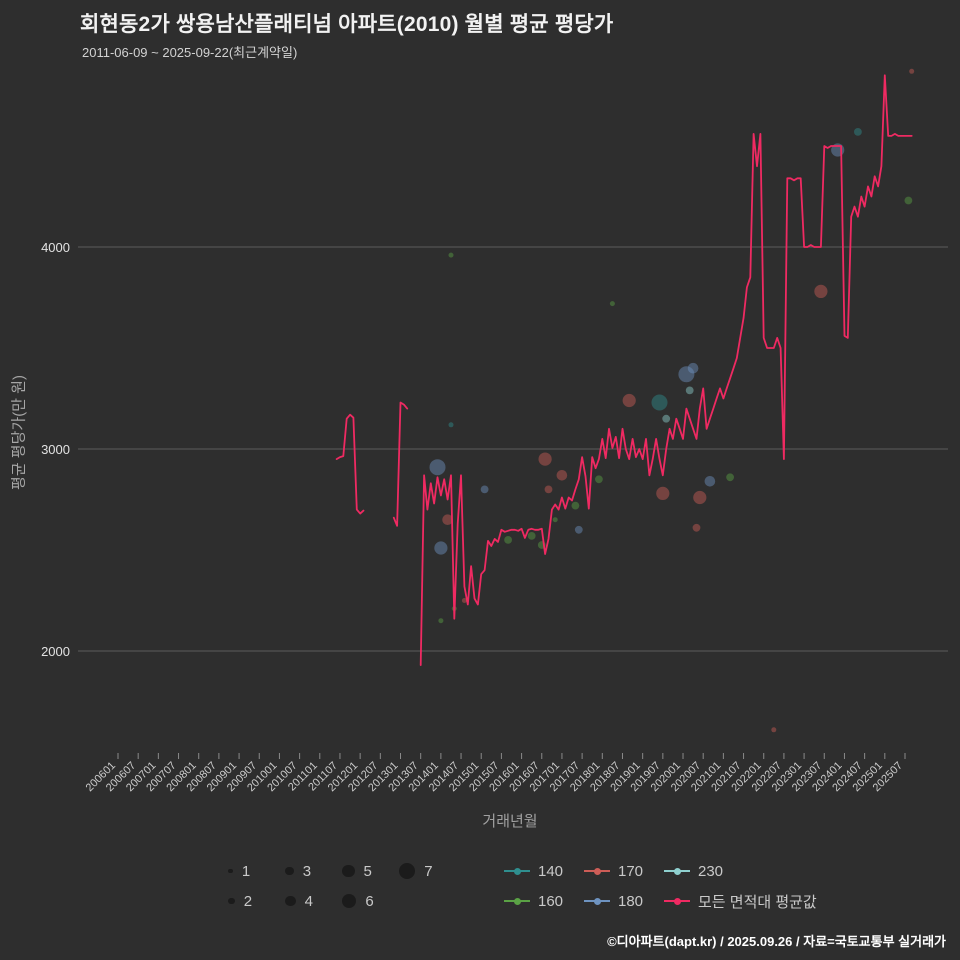  What do you see at coordinates (307, 871) in the screenshot?
I see `legend-size-label: 3` at bounding box center [307, 871].